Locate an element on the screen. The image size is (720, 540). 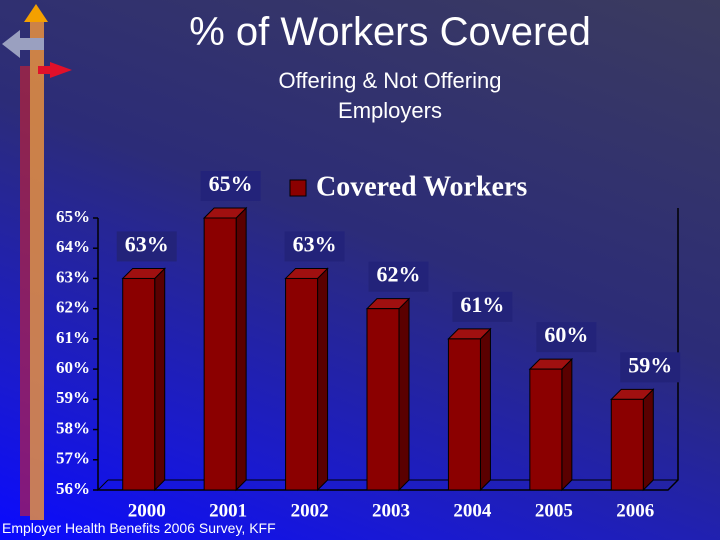
x-tick-label: 2001 is located at coordinates (228, 510).